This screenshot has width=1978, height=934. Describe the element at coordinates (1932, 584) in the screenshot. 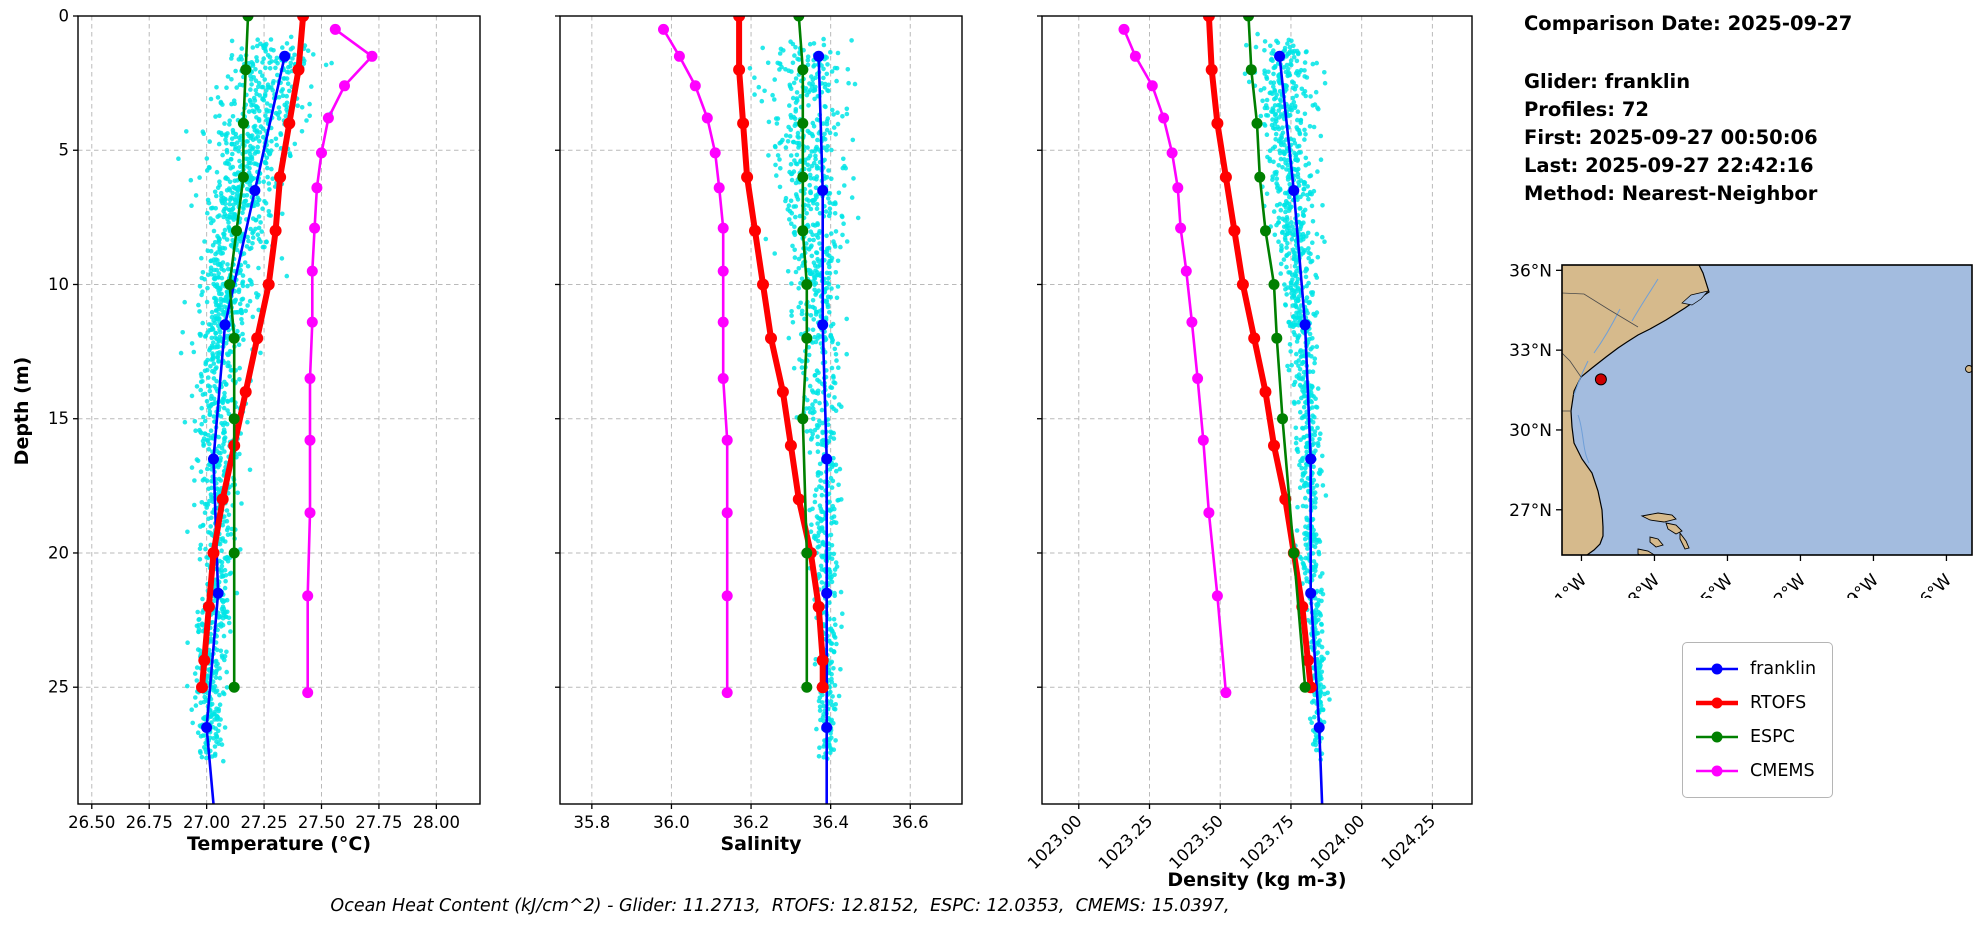

I see `map-lon-label: 66°W` at that location.